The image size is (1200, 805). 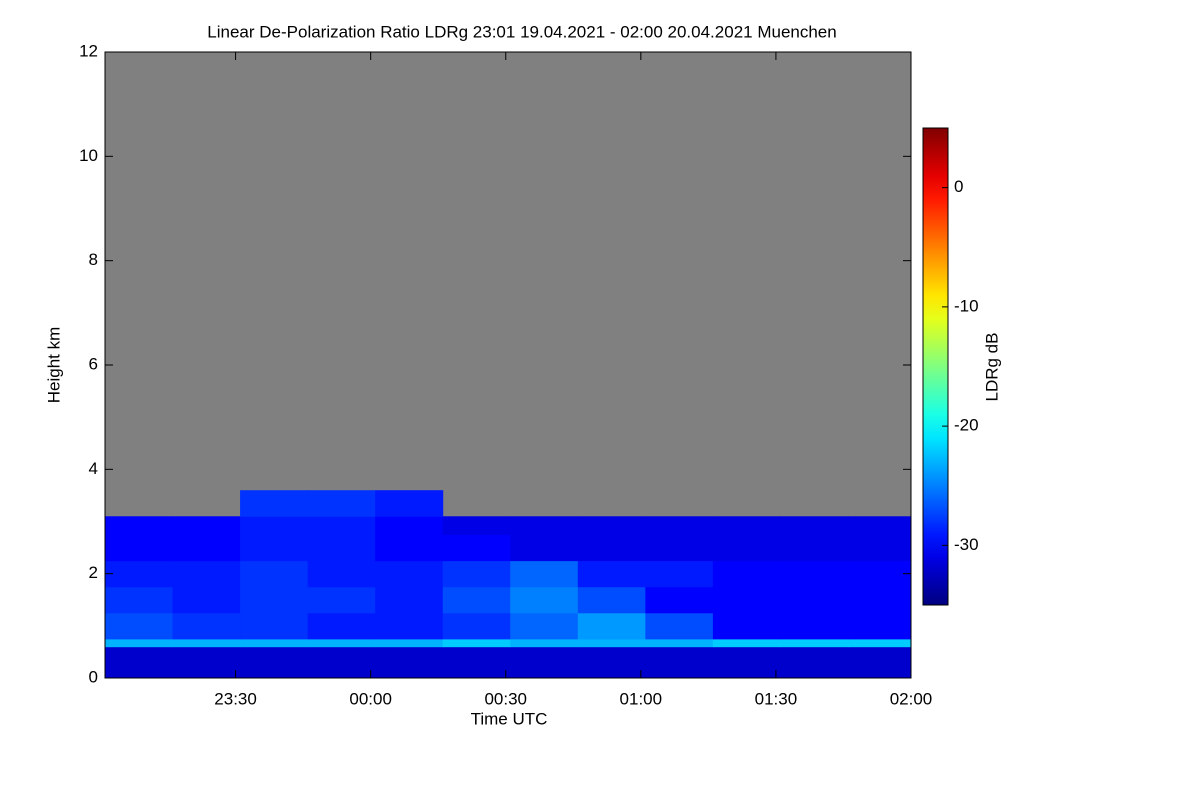 What do you see at coordinates (911, 698) in the screenshot?
I see `x-tick-label: 02:00` at bounding box center [911, 698].